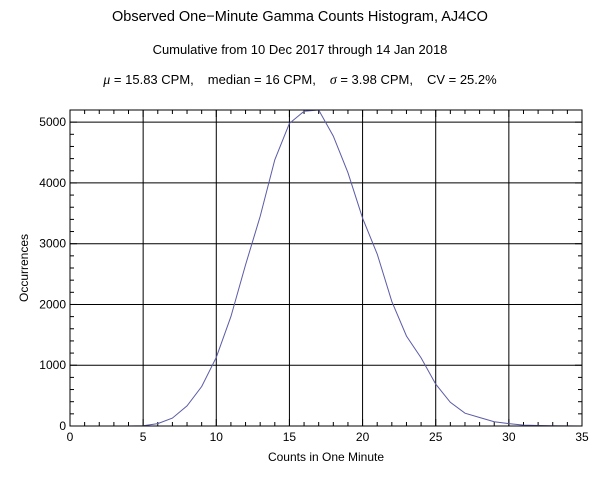  I want to click on mean-stat: = 15.83 CPM,, so click(152, 79).